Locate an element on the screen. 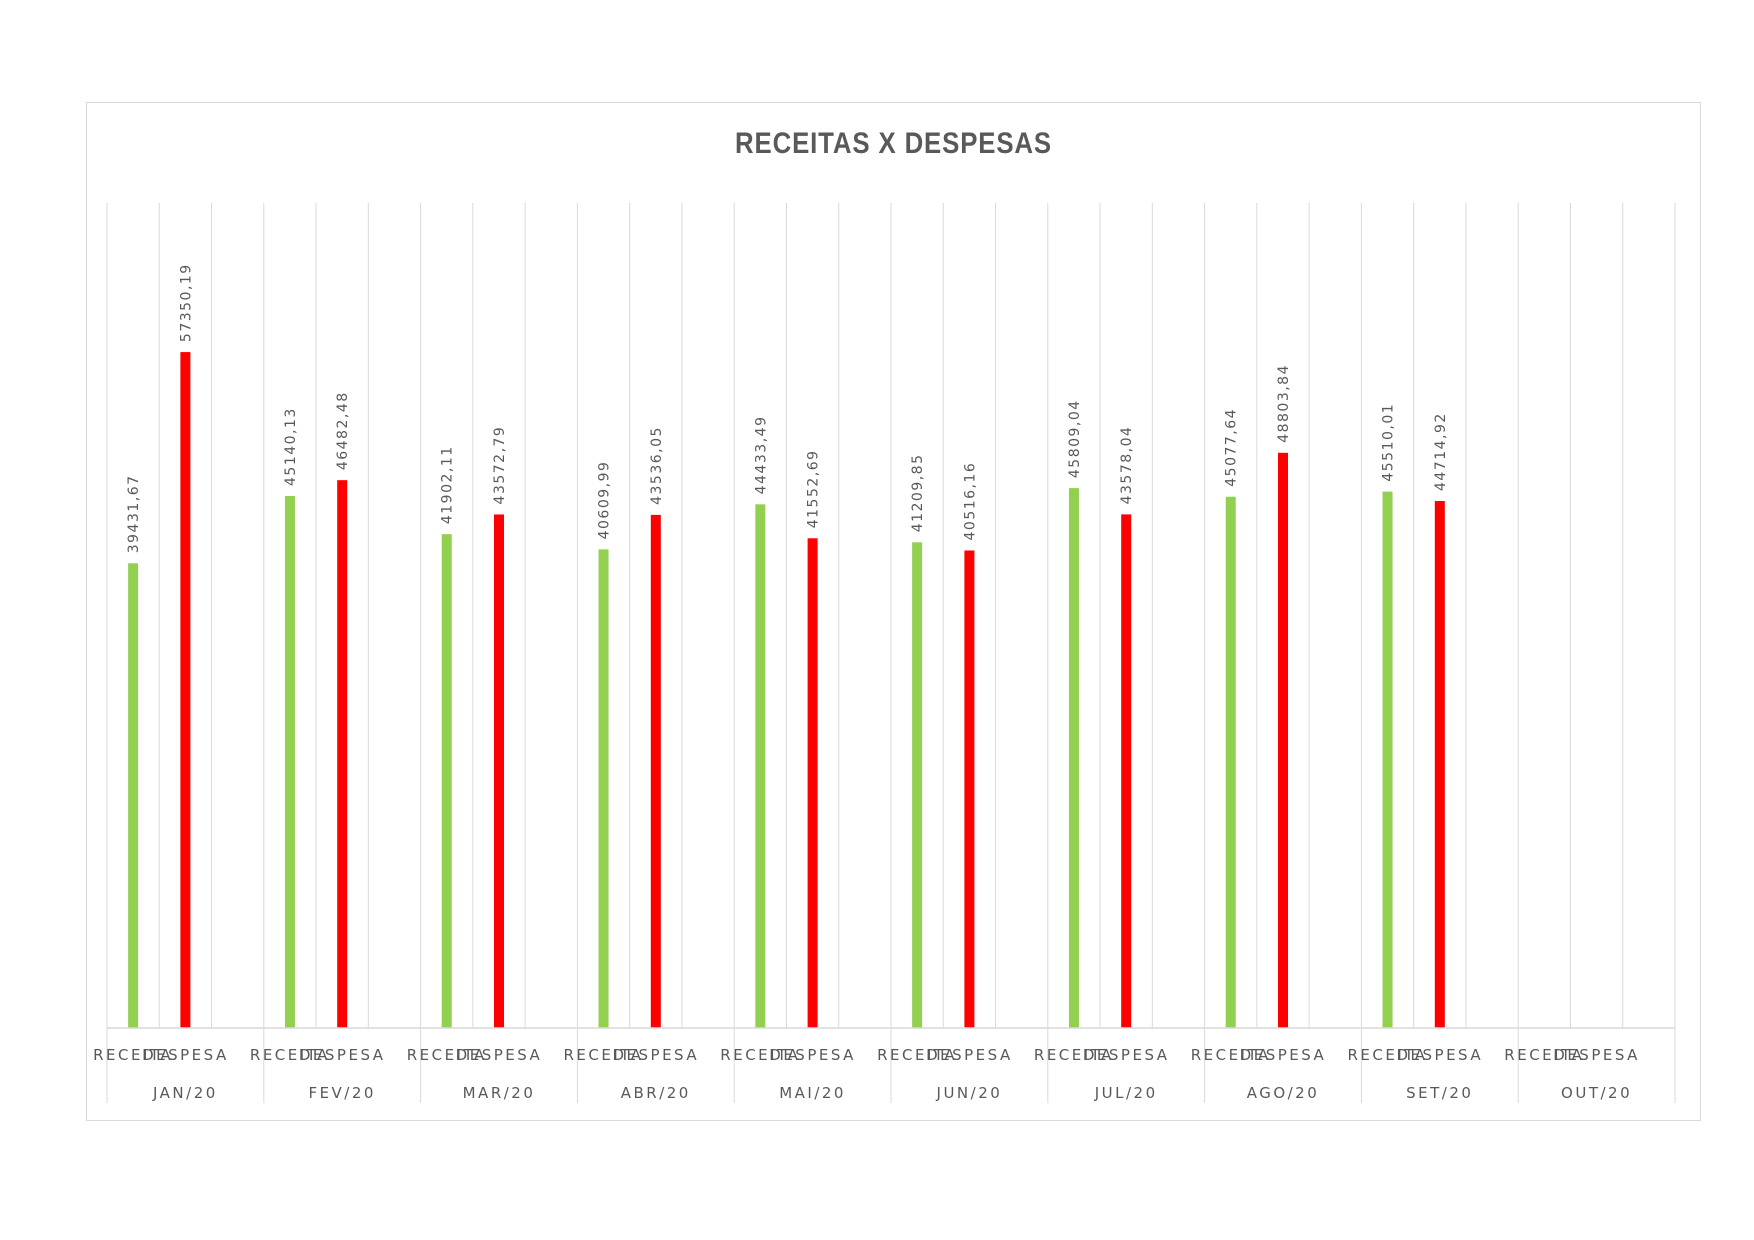 This screenshot has height=1240, width=1754. data-label: 41209,85 is located at coordinates (918, 492).